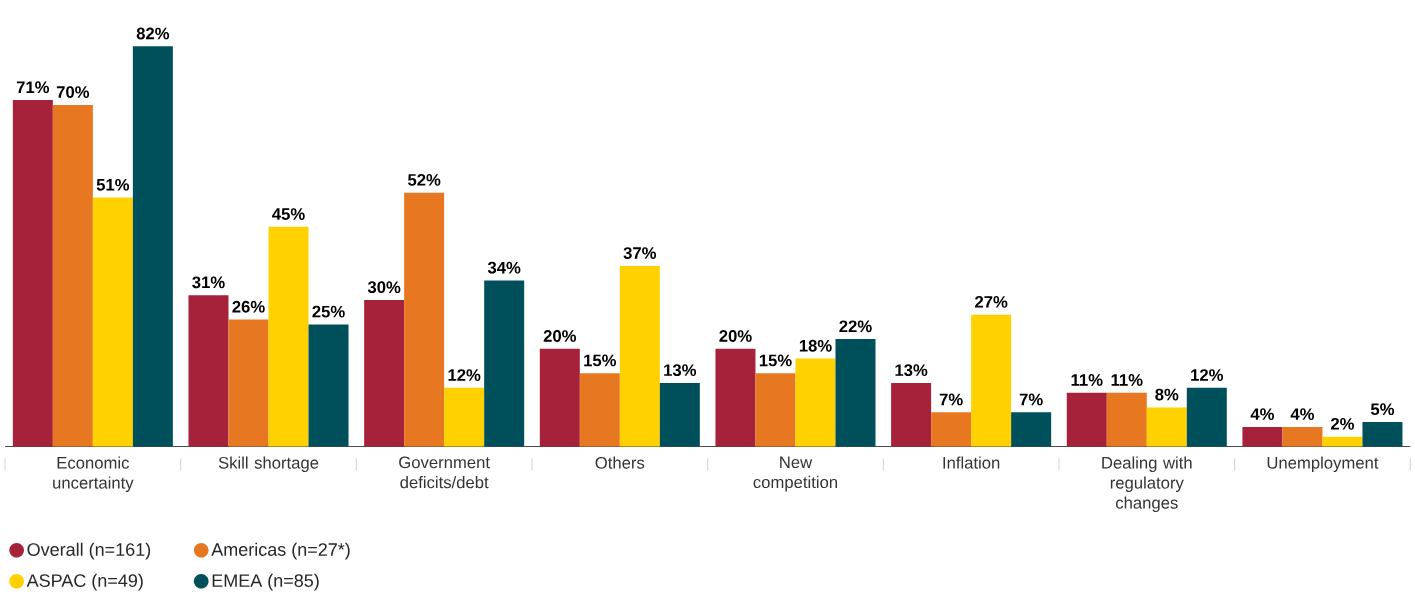 Image resolution: width=1415 pixels, height=605 pixels. What do you see at coordinates (280, 551) in the screenshot?
I see `legend-label: Americas (n=27*)` at bounding box center [280, 551].